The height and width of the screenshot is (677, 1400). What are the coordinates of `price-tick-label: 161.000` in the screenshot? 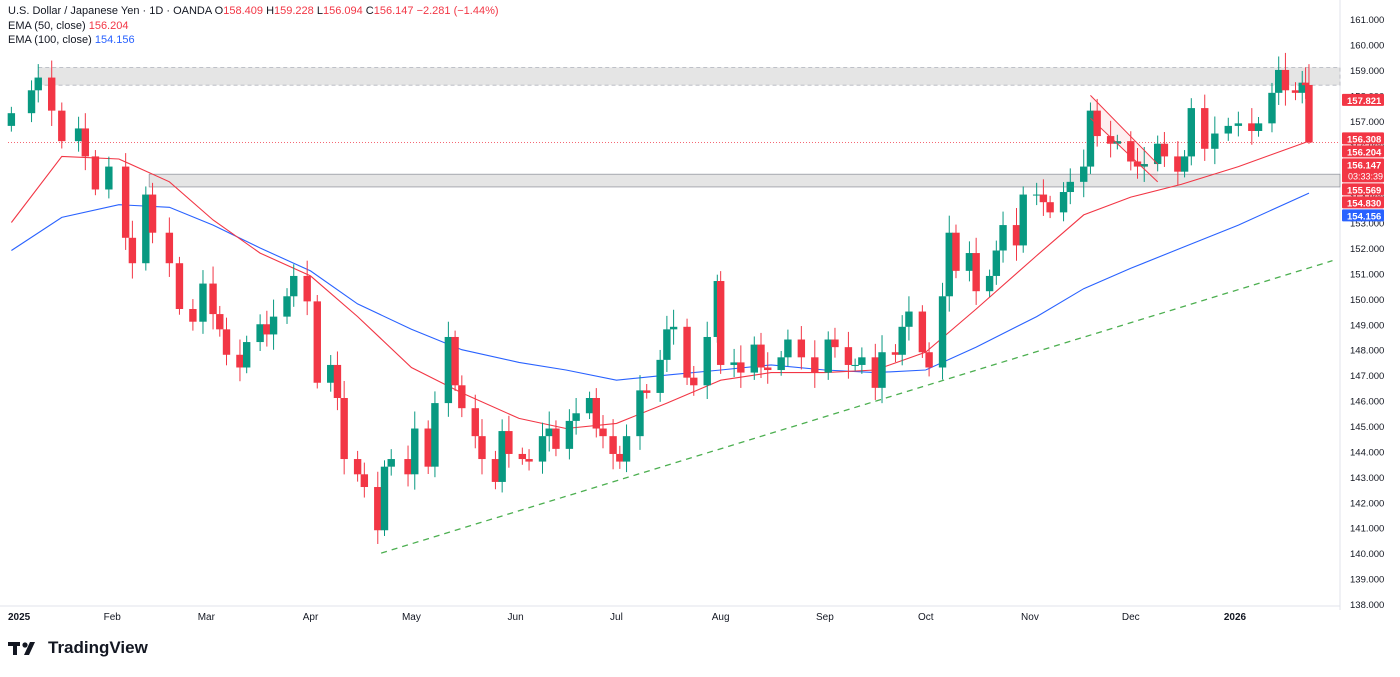 It's located at (1367, 20).